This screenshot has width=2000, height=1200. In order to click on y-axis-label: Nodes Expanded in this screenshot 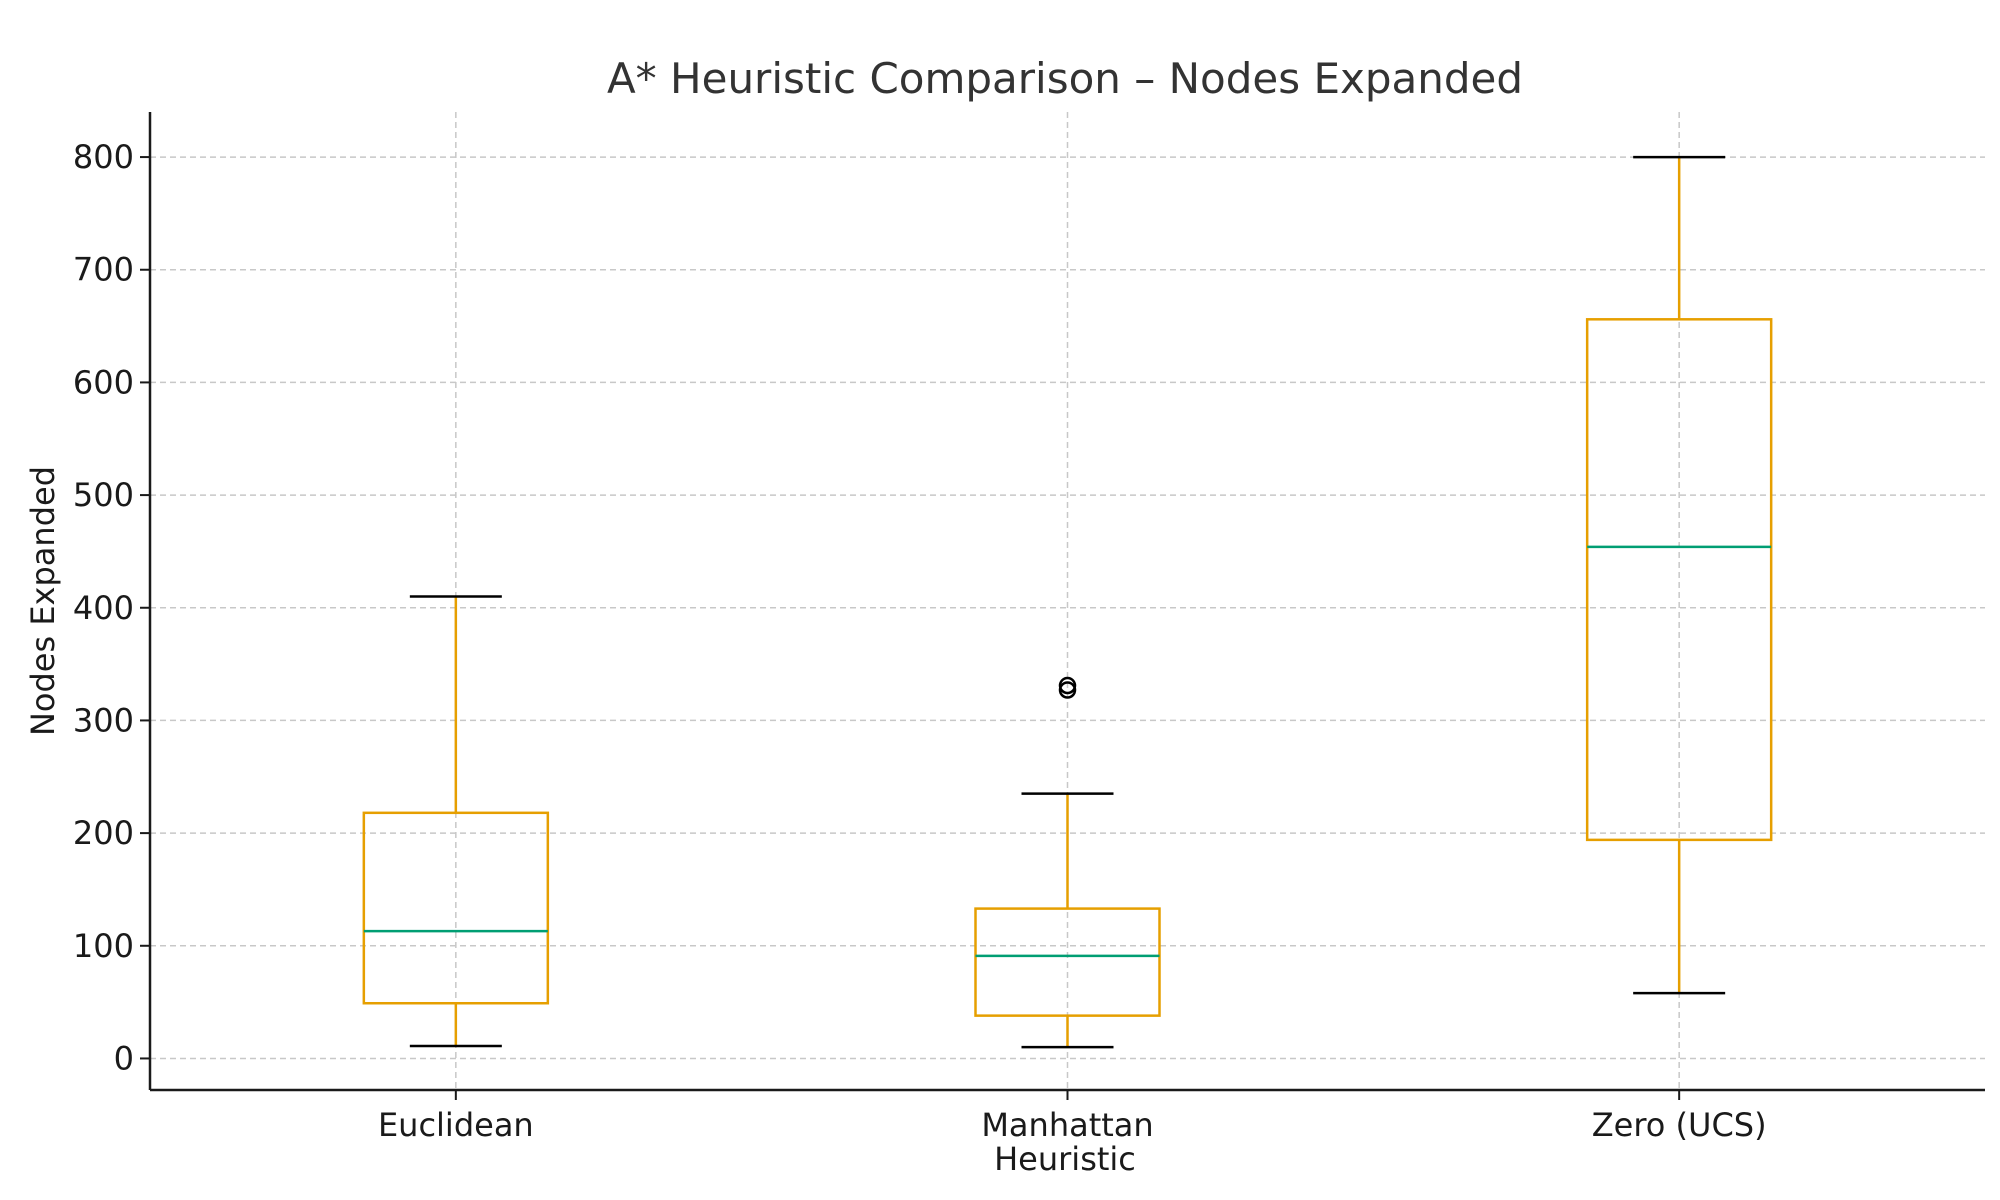, I will do `click(43, 601)`.